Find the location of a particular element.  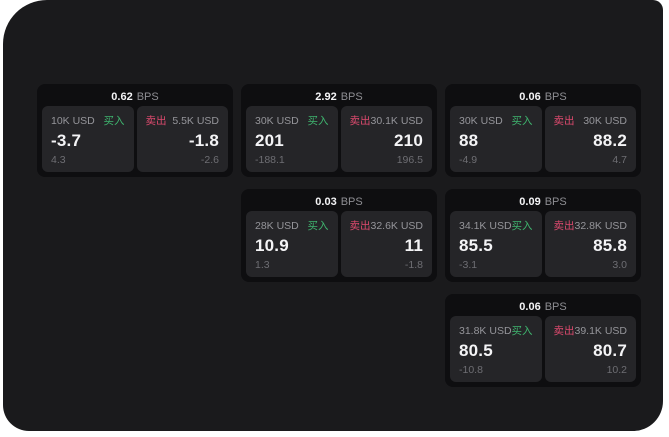

buy-sell-panels: 28K USD 买入 10.9 1.3 卖出 32.6K USD 11 -1.8 is located at coordinates (339, 244).